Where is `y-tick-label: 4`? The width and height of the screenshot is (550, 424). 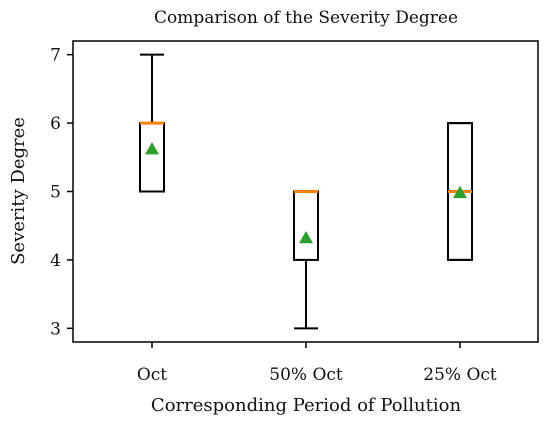
y-tick-label: 4 is located at coordinates (55, 261).